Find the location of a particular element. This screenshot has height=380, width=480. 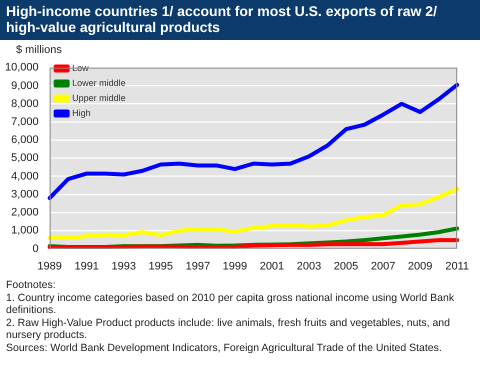

chart-title: High-income countries 1/ account for most U.S. exports of raw 2/ high-value agricultural products is located at coordinates (240, 20).